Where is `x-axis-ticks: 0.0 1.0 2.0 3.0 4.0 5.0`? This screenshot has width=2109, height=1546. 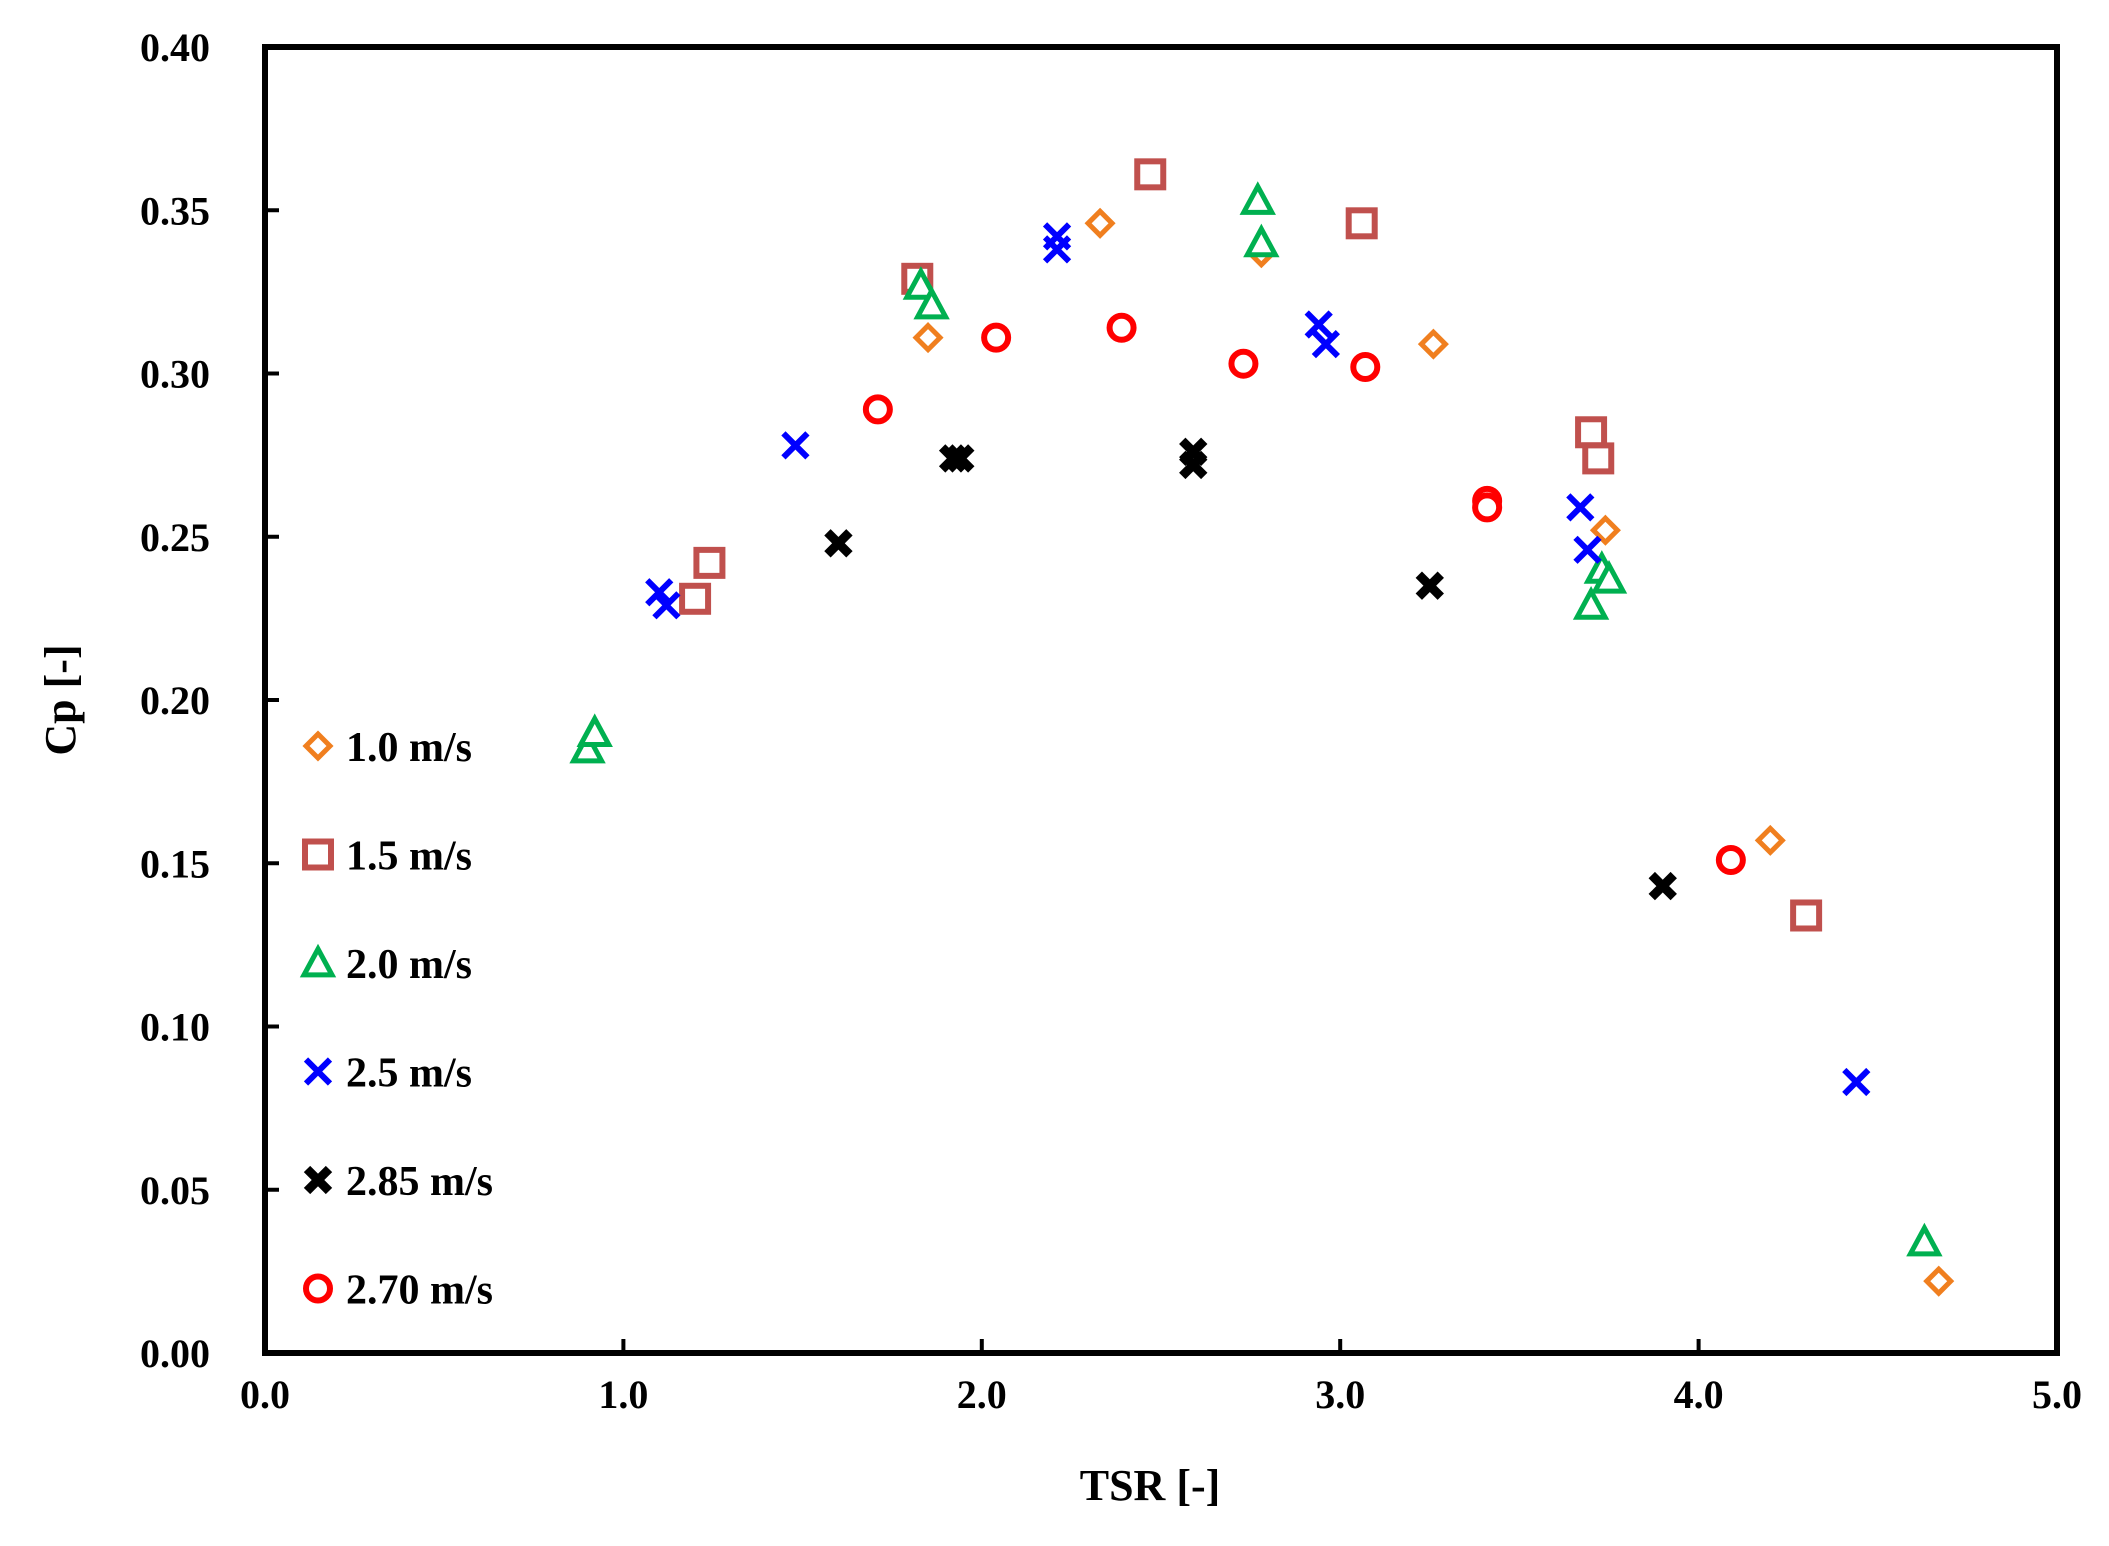 x-axis-ticks: 0.0 1.0 2.0 3.0 4.0 5.0 is located at coordinates (1161, 1378).